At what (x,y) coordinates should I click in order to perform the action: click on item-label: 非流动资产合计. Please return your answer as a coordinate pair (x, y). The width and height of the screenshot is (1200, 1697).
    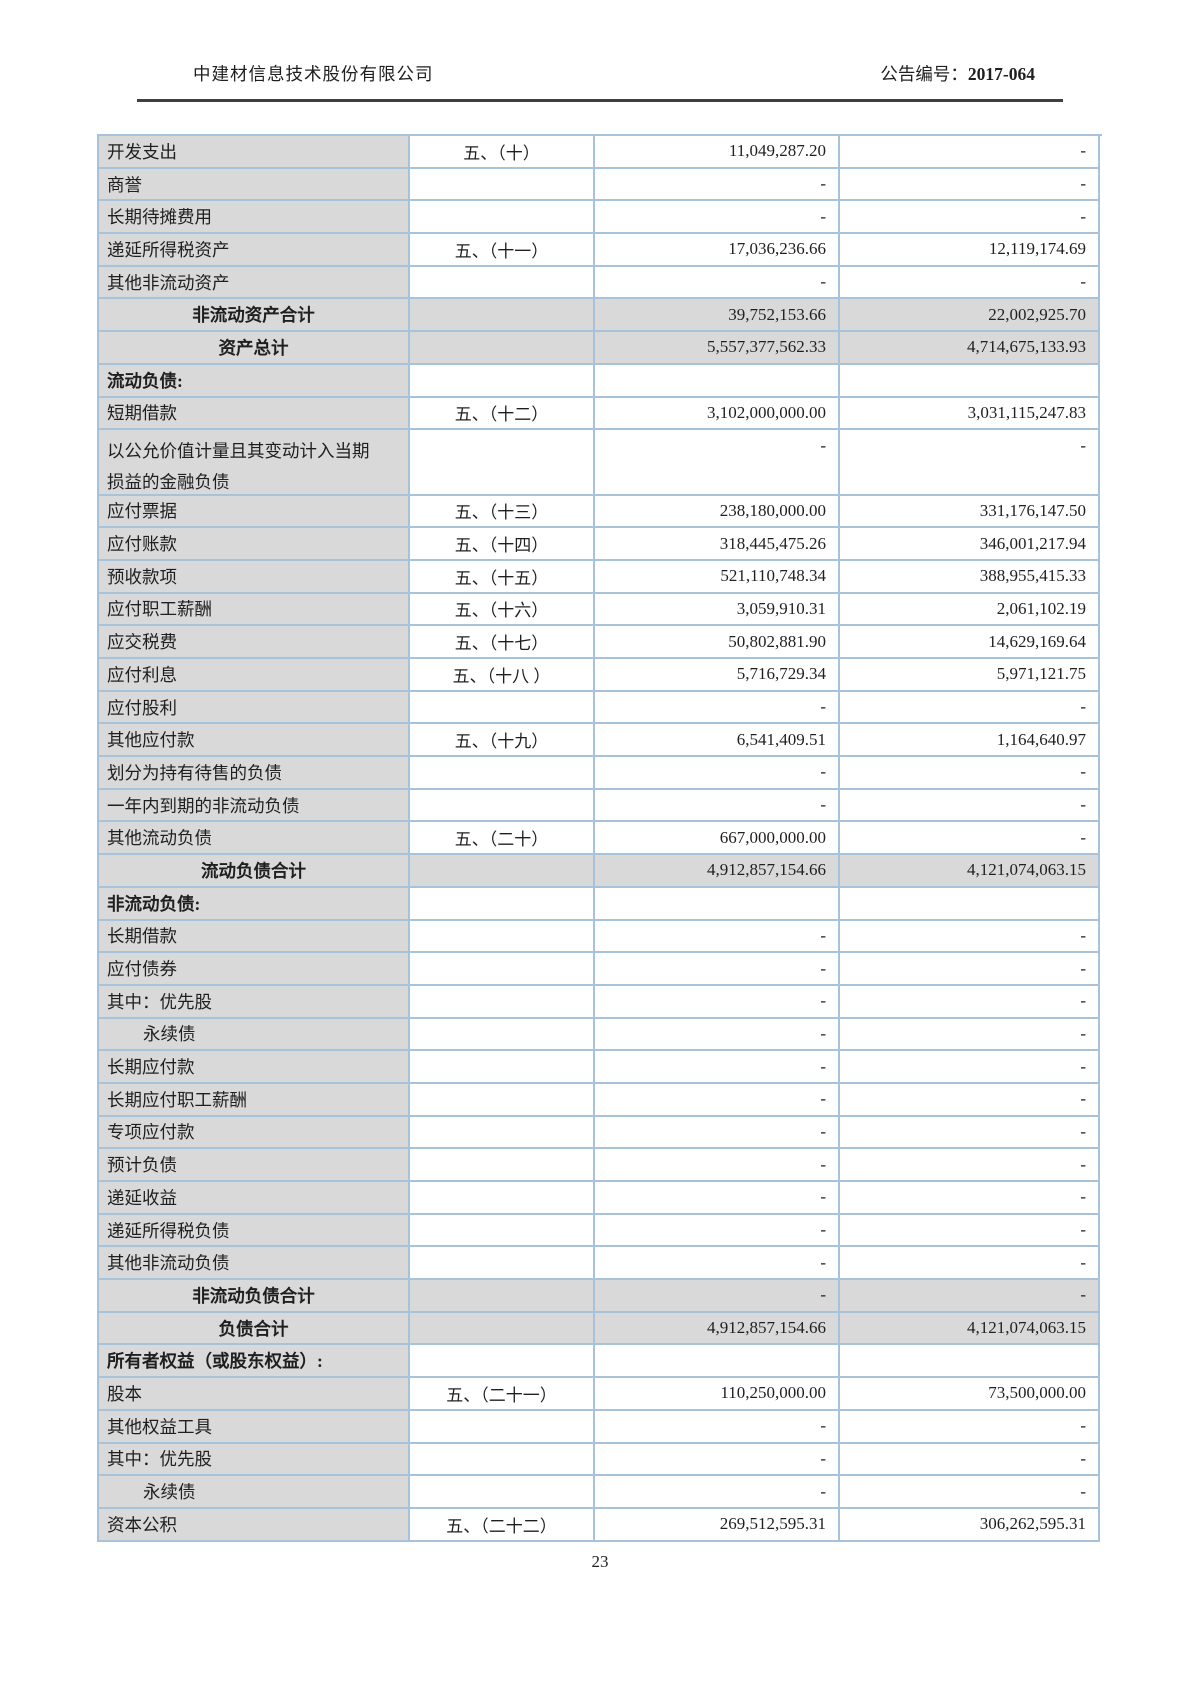
    Looking at the image, I should click on (254, 316).